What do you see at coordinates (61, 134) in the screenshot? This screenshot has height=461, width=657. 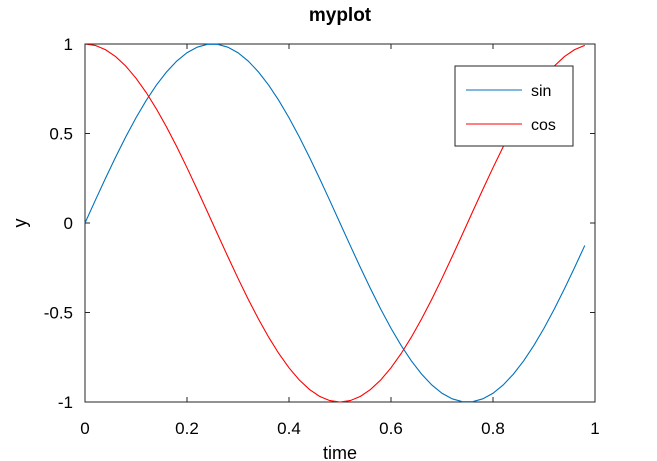 I see `y-tick-label: 0.5` at bounding box center [61, 134].